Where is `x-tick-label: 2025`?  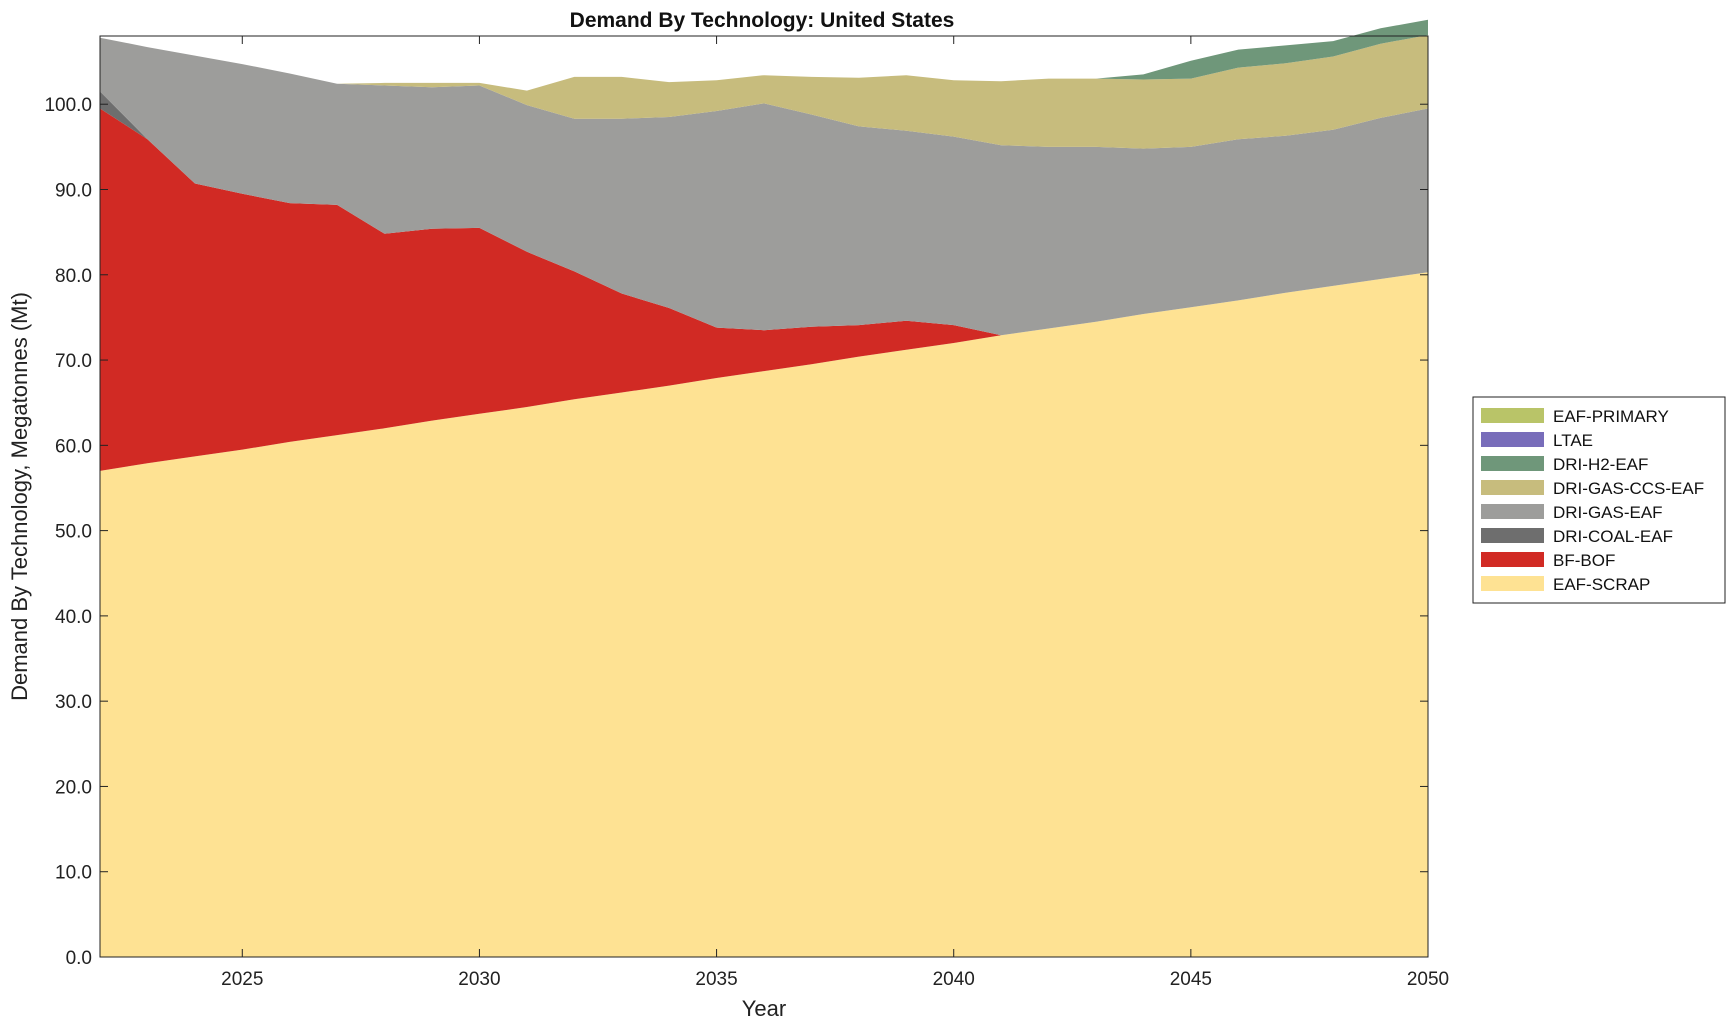 x-tick-label: 2025 is located at coordinates (242, 979).